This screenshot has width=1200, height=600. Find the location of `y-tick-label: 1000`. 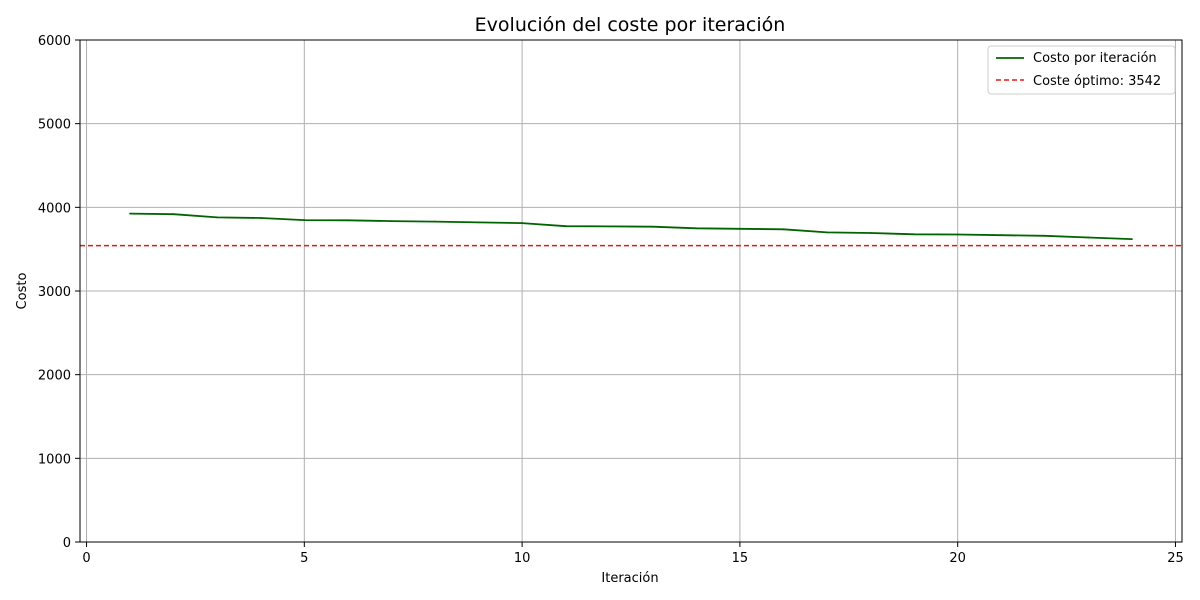

y-tick-label: 1000 is located at coordinates (54, 459).